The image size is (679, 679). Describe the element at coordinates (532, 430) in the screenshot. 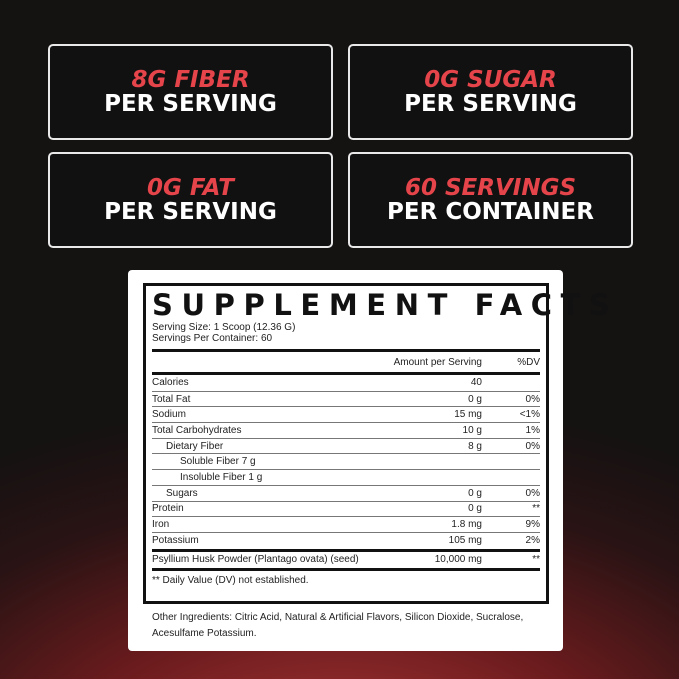

I see `nutrient-dv: 1%` at that location.